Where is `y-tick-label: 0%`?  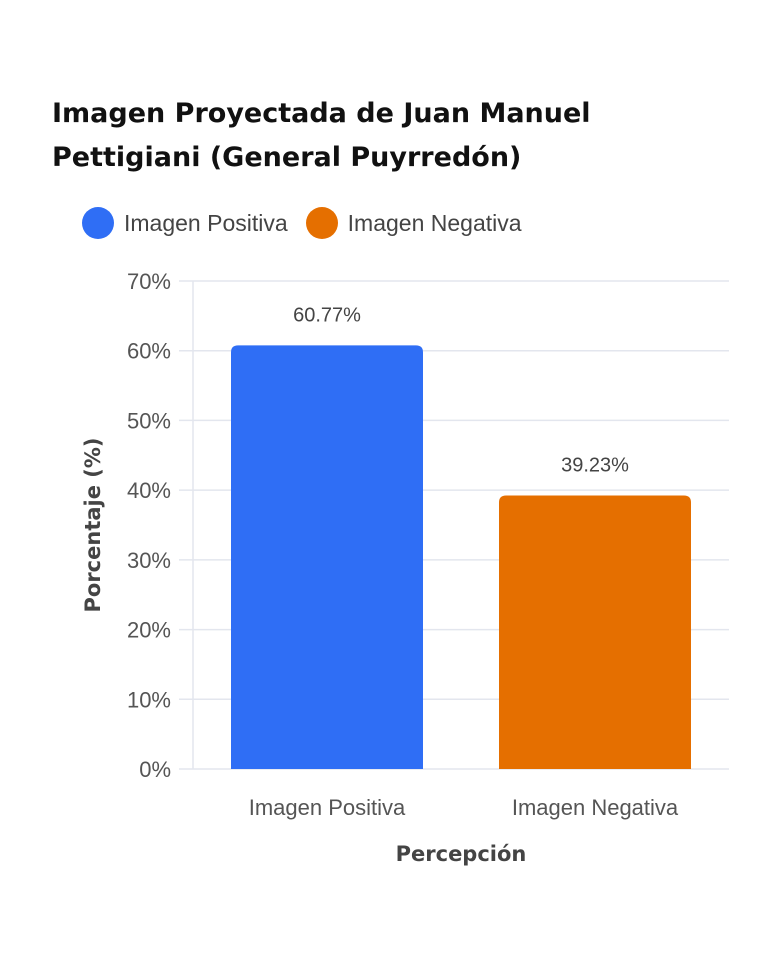
y-tick-label: 0% is located at coordinates (155, 769).